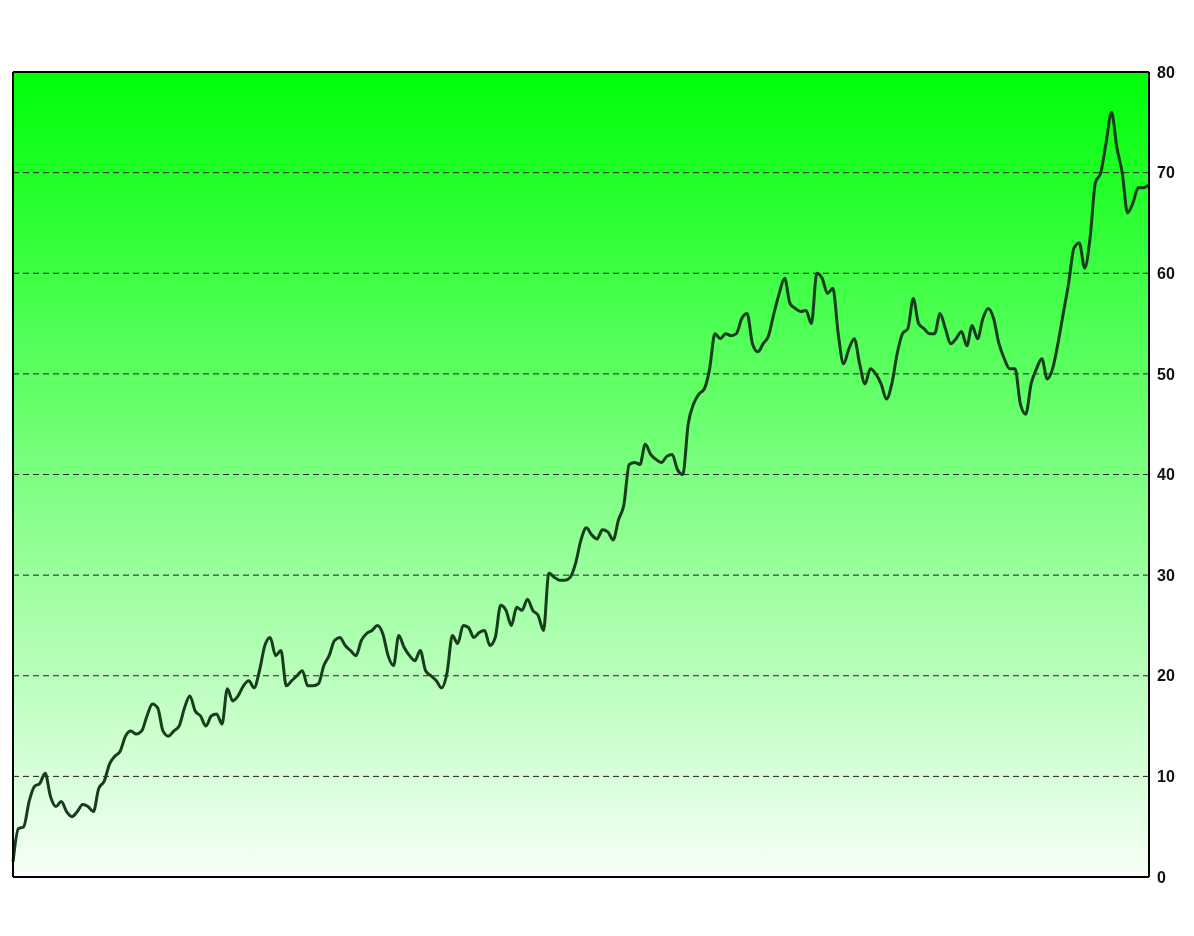 This screenshot has width=1194, height=936. I want to click on y-tick-label: 40, so click(1166, 475).